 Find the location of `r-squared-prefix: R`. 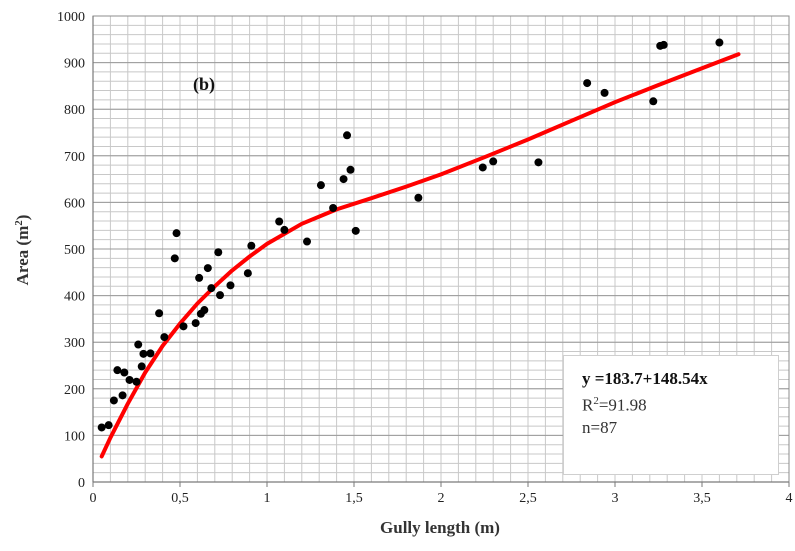

r-squared-prefix: R is located at coordinates (588, 405).